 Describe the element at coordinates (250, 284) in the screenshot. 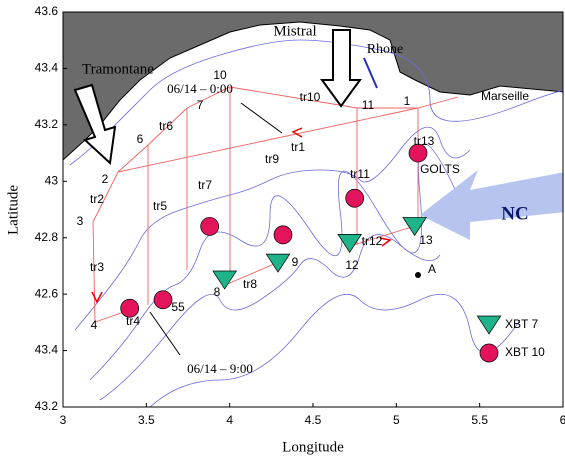

I see `map-annotation: tr8` at that location.